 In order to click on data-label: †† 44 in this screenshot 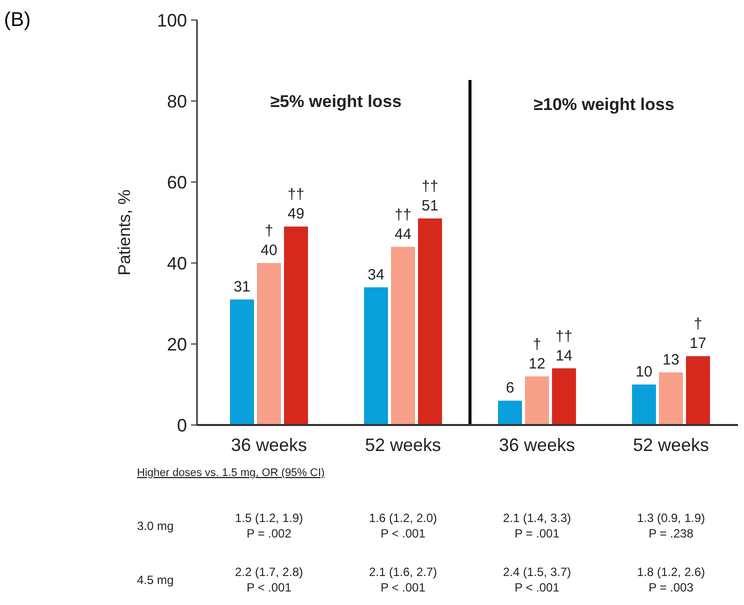, I will do `click(403, 224)`.